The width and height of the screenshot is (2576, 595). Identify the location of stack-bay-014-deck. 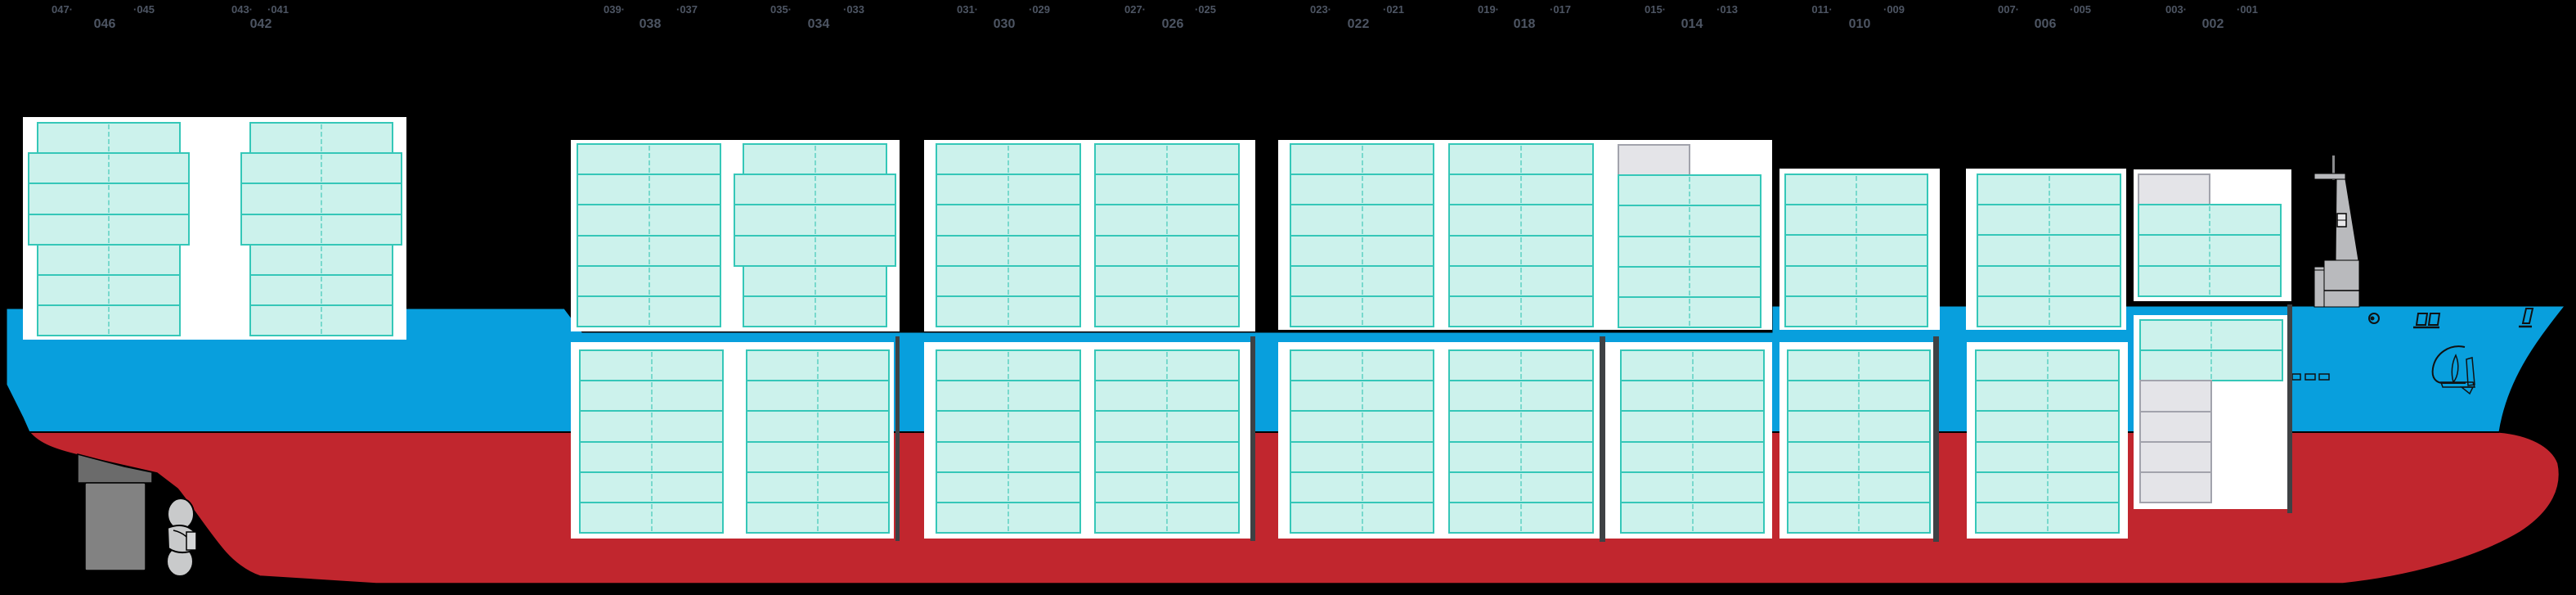
(1690, 236).